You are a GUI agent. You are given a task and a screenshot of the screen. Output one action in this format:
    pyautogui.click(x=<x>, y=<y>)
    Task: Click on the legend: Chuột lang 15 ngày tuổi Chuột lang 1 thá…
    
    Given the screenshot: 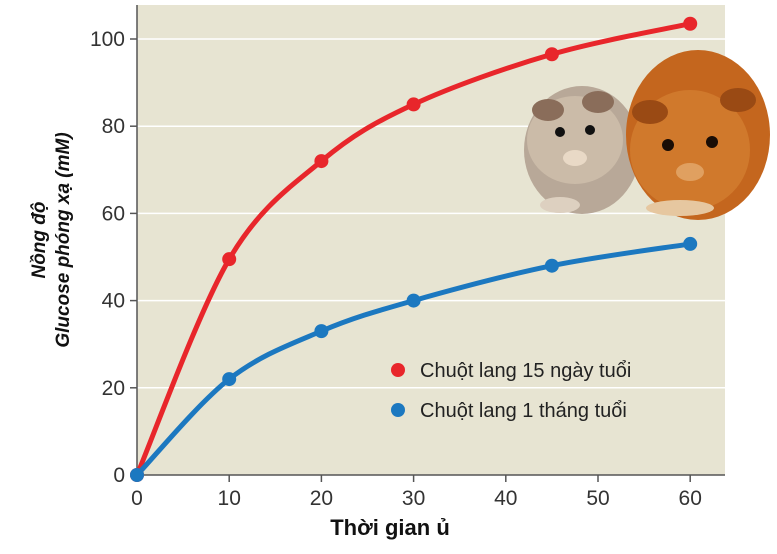 What is the action you would take?
    pyautogui.click(x=511, y=391)
    